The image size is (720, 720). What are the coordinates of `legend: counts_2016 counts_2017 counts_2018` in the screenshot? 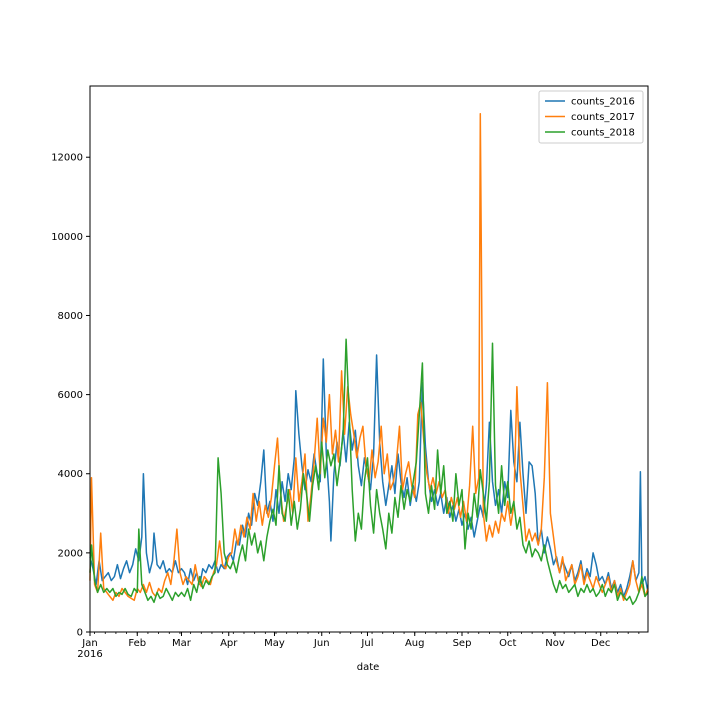 It's located at (591, 117).